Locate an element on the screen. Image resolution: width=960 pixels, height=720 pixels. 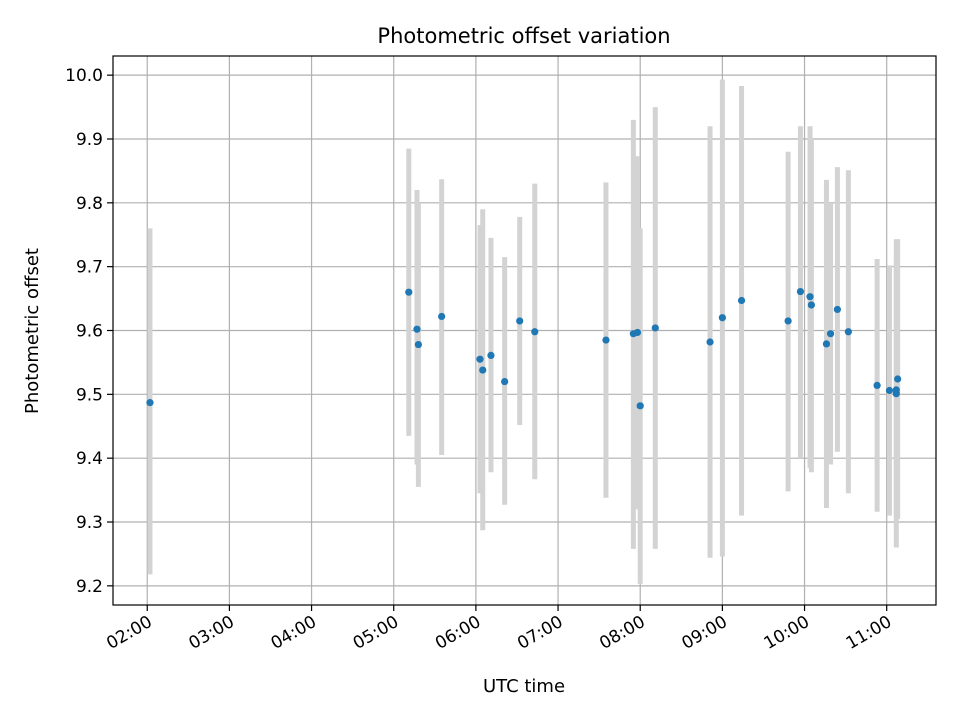
x-tick-label: 02:00 is located at coordinates (129, 633).